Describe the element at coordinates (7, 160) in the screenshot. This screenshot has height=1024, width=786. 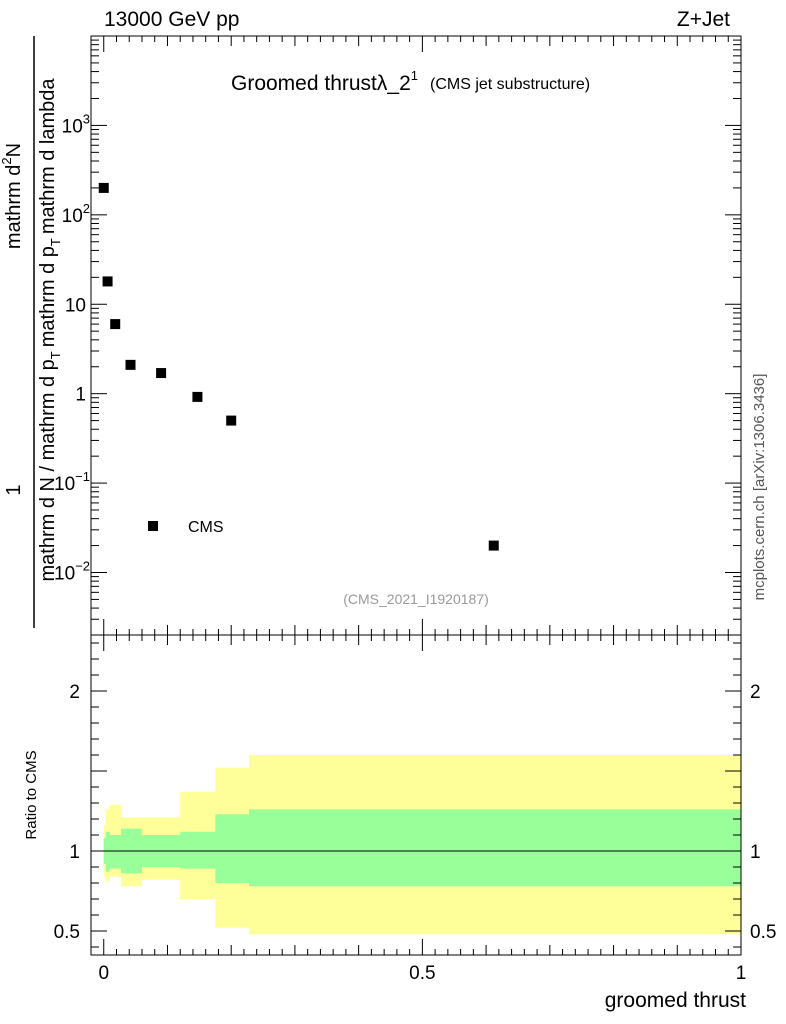
I see `y-axis-label-numer-sup: 2` at that location.